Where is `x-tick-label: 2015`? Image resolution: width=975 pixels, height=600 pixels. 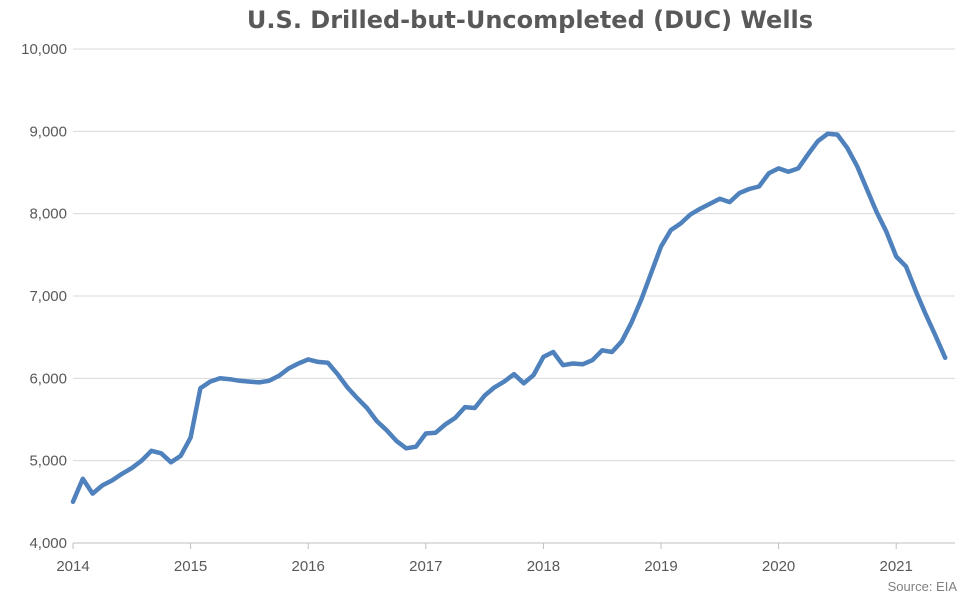 x-tick-label: 2015 is located at coordinates (190, 566).